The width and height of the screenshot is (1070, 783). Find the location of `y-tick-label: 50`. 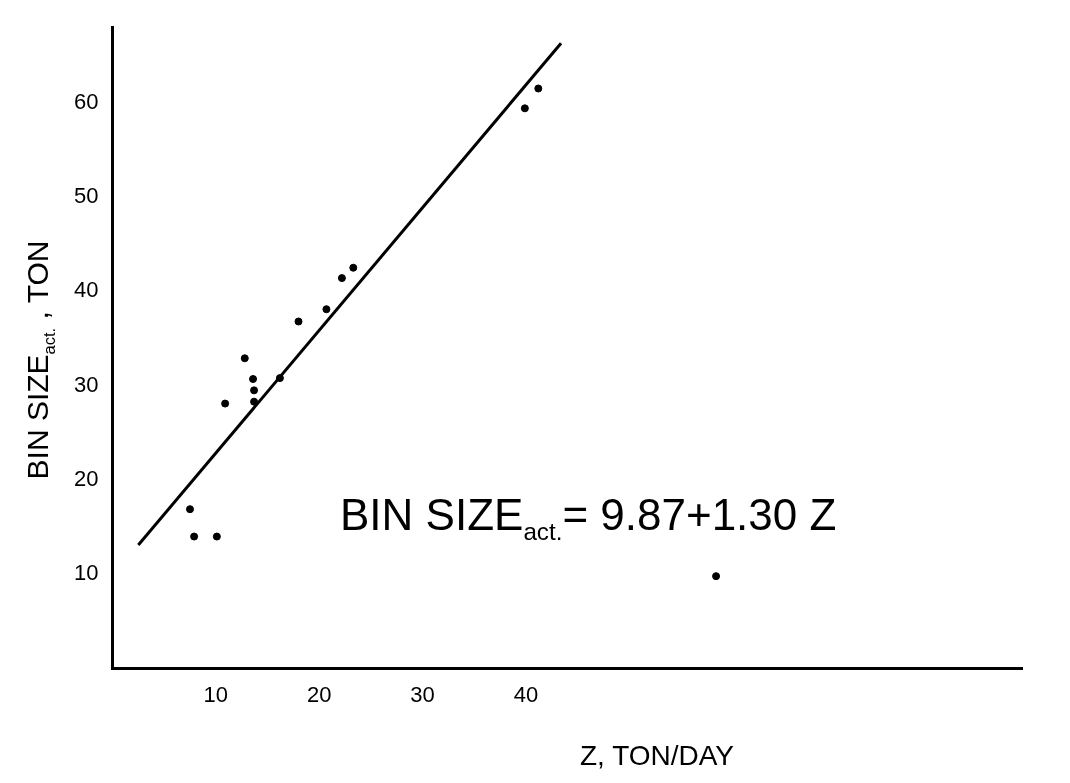

y-tick-label: 50 is located at coordinates (86, 196).